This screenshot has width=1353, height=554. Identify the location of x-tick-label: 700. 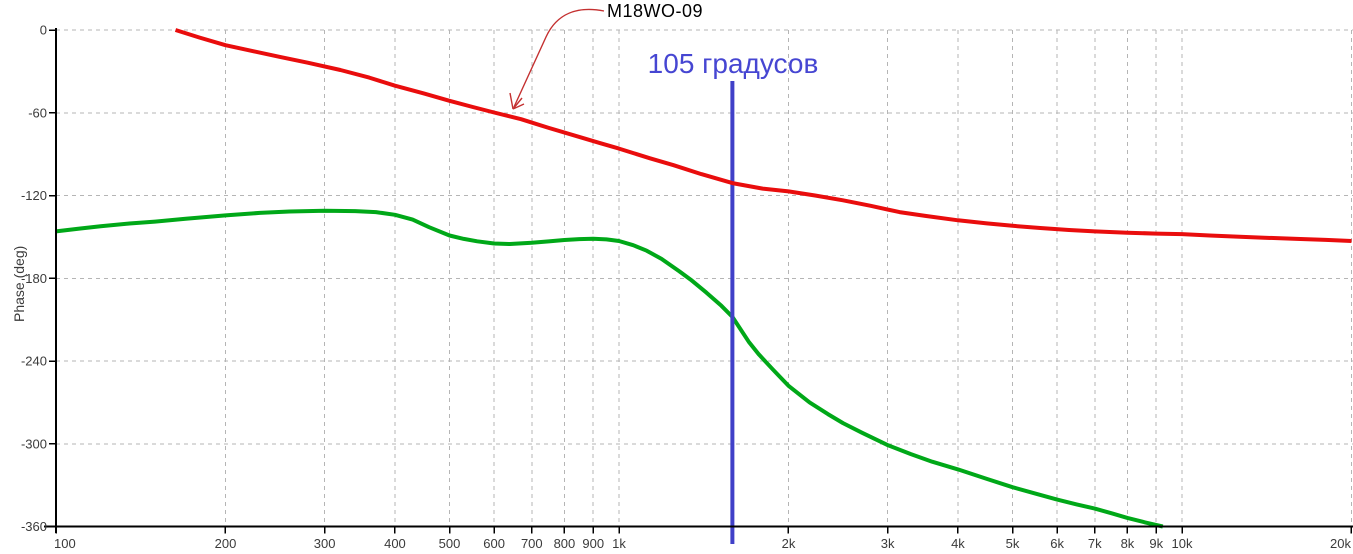
(532, 543).